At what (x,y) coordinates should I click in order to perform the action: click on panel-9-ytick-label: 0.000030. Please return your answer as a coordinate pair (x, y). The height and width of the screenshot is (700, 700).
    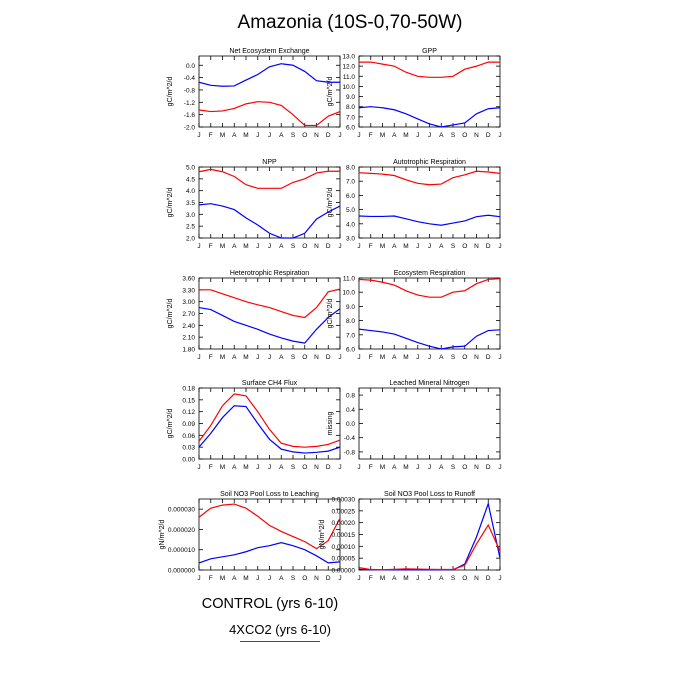
    Looking at the image, I should click on (181, 510).